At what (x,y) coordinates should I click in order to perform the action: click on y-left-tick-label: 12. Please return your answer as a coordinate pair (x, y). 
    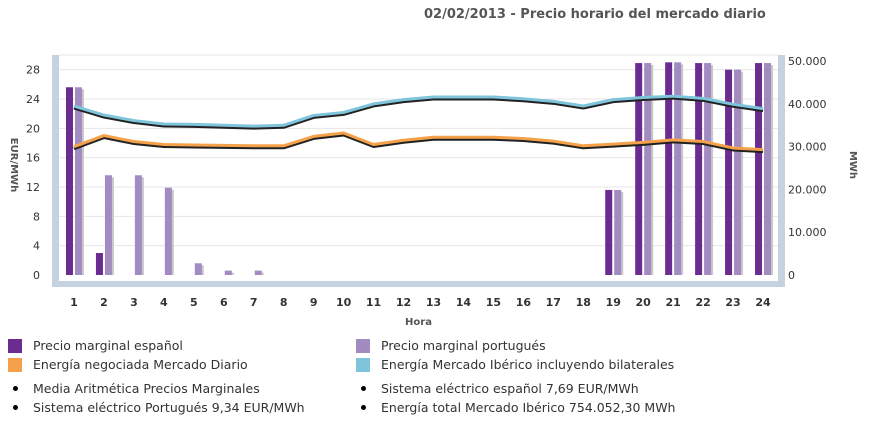
    Looking at the image, I should click on (33, 187).